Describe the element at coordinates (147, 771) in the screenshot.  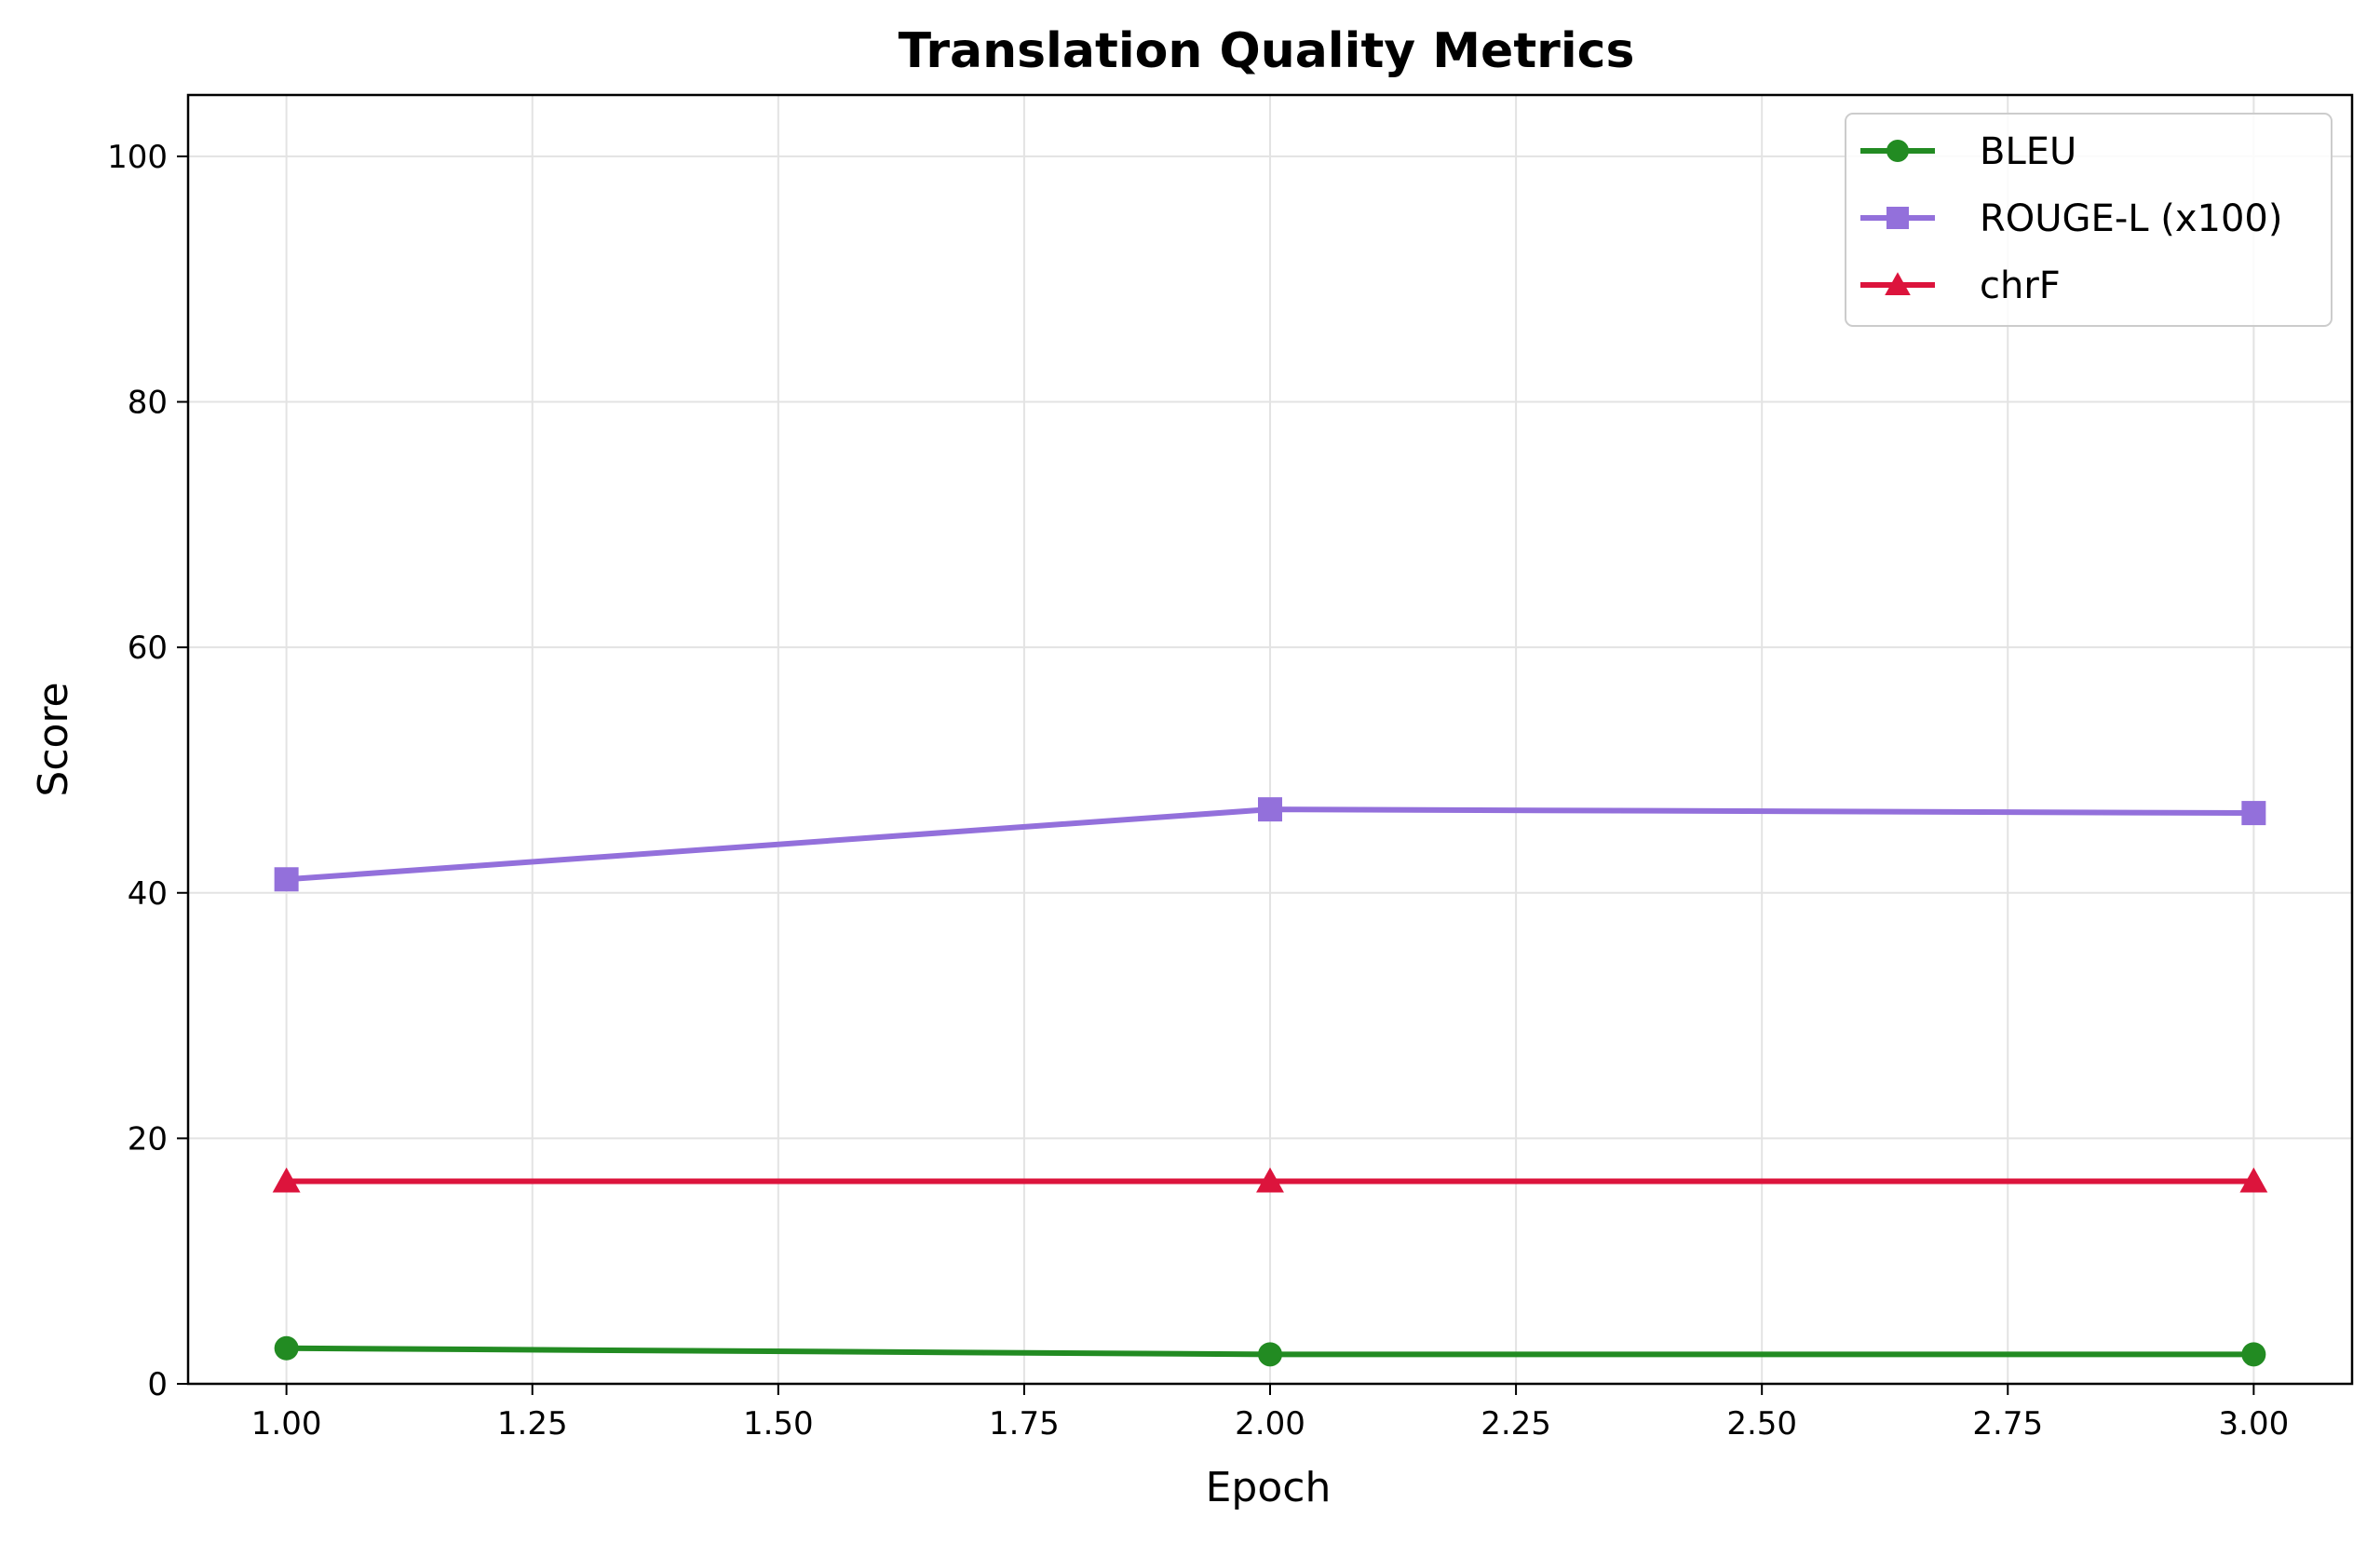
I see `y-axis: 0 20 40 60 80 100` at that location.